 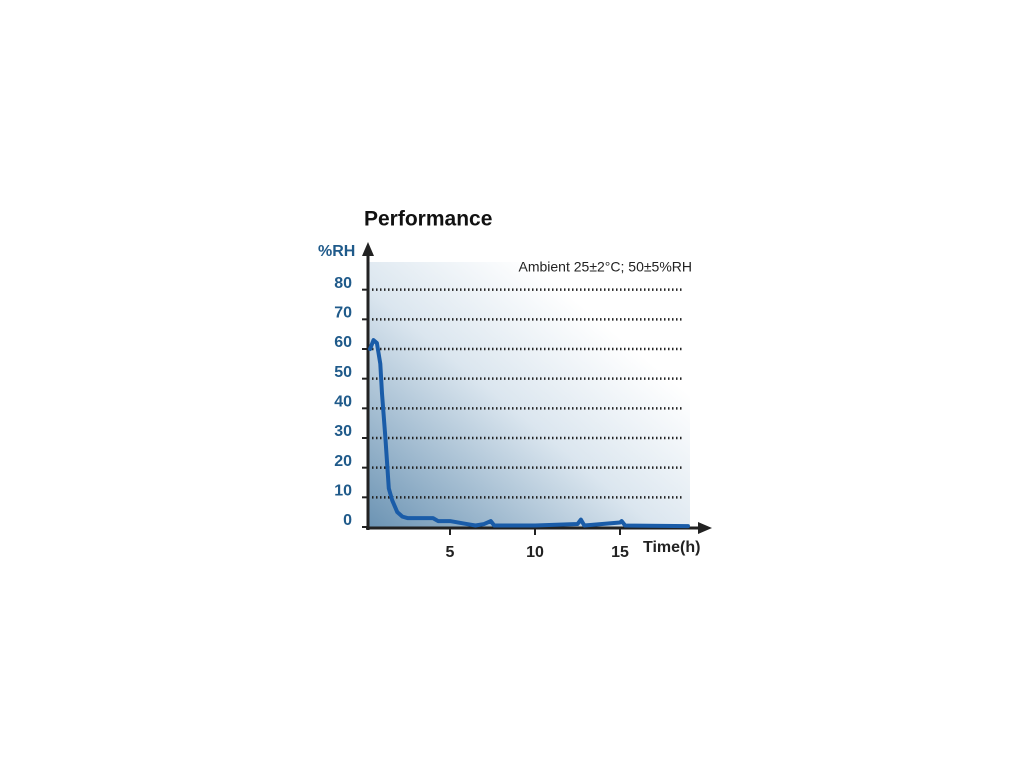 I want to click on x-tick-label: 15, so click(x=620, y=552).